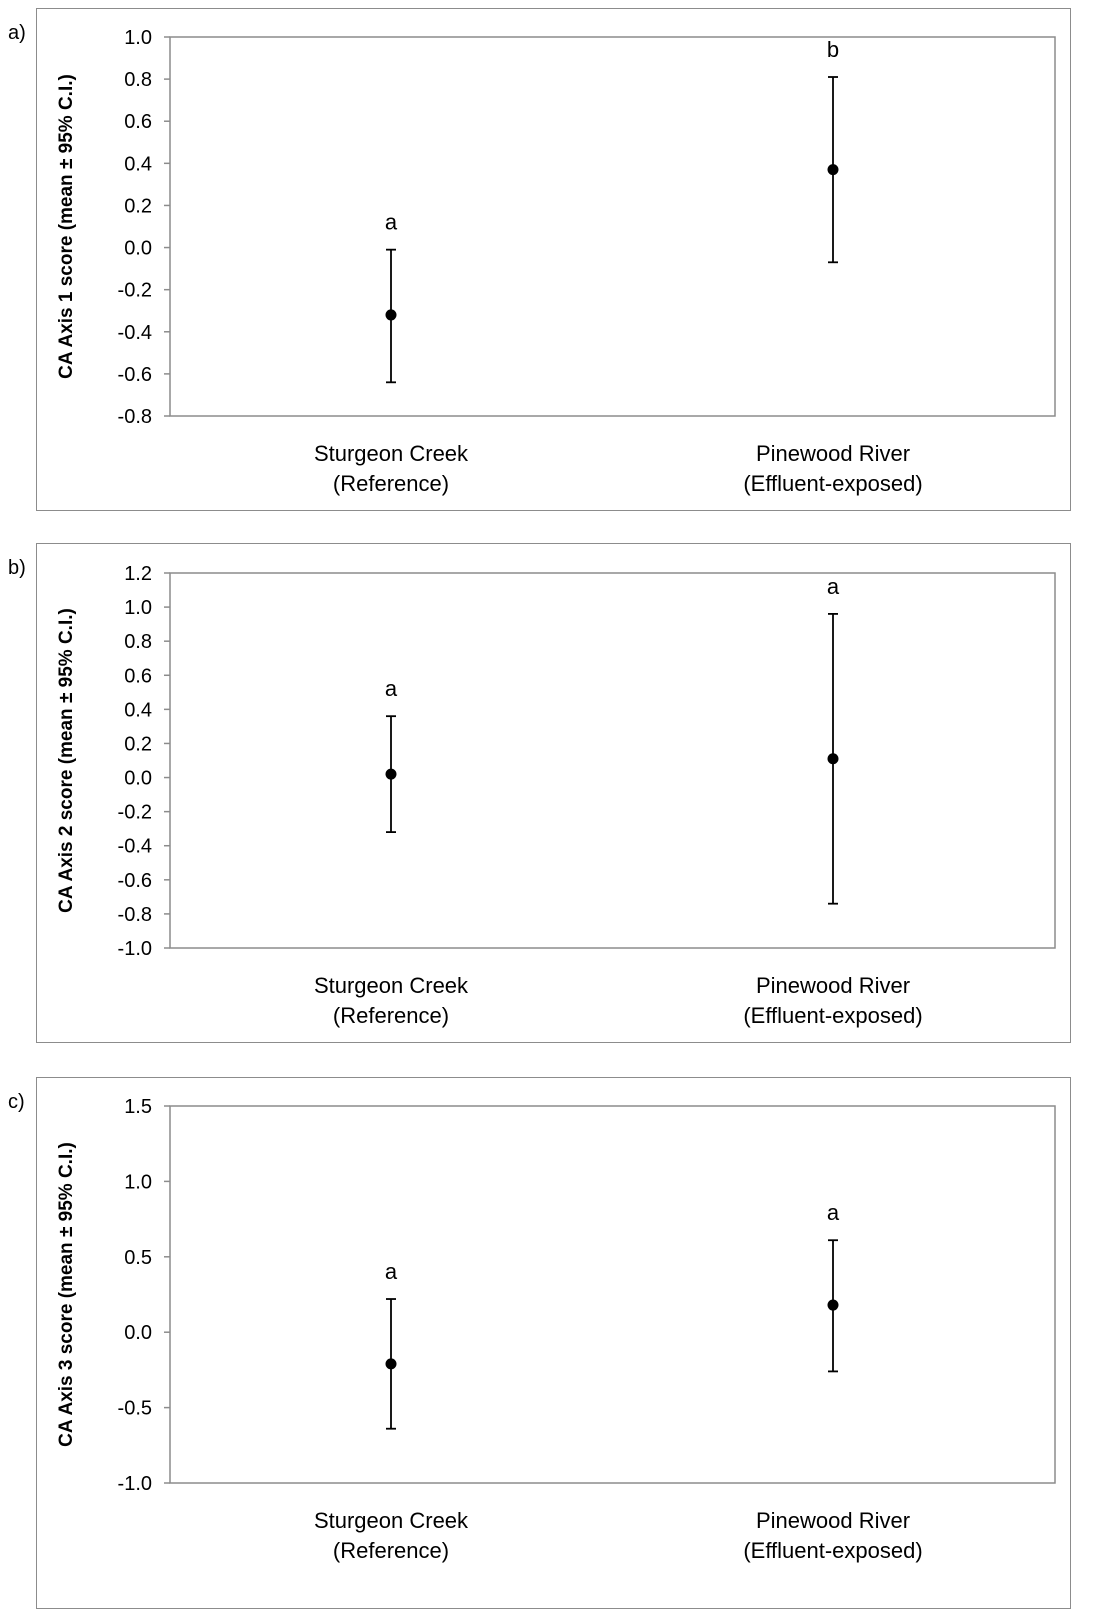 The image size is (1103, 1613). Describe the element at coordinates (138, 1107) in the screenshot. I see `y-tick-label: 1.5` at that location.